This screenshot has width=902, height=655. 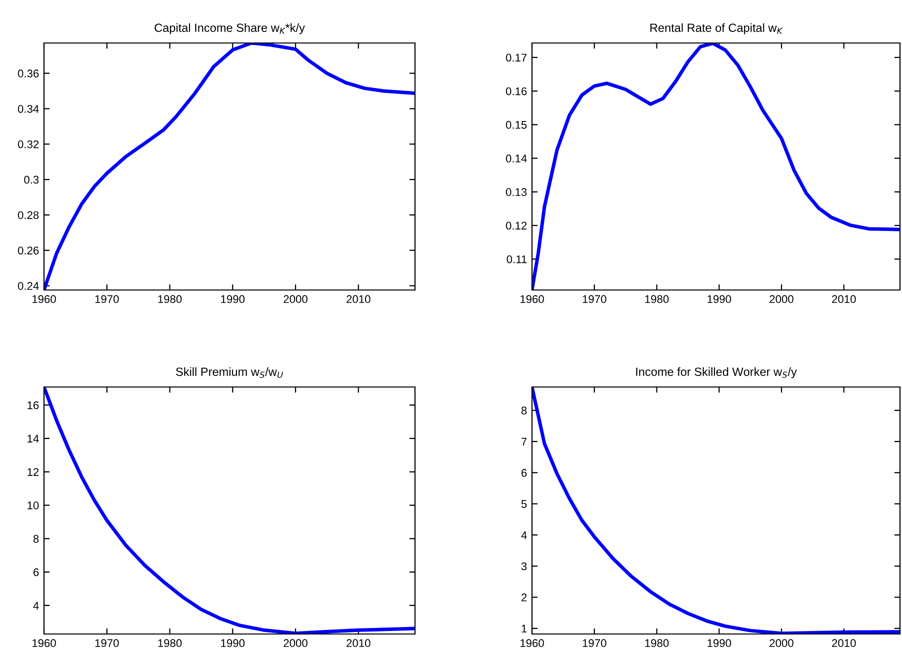 I want to click on y-tick-label: 3, so click(x=524, y=566).